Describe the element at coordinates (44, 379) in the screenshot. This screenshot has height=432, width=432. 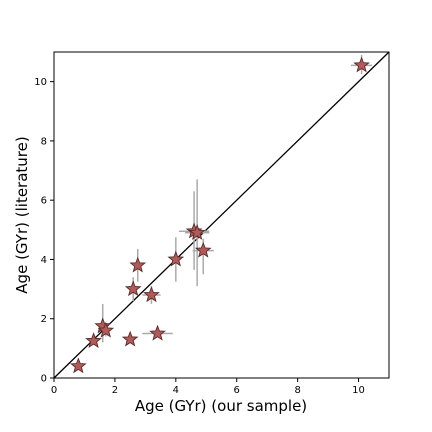
I see `y-tick-label: 0` at that location.